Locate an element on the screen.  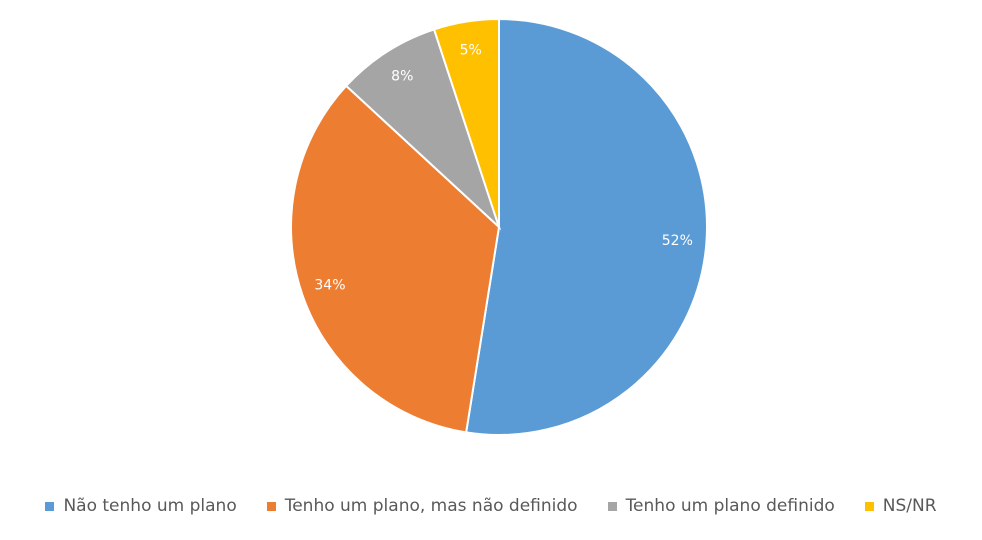
legend-item: NS/NR is located at coordinates (900, 506).